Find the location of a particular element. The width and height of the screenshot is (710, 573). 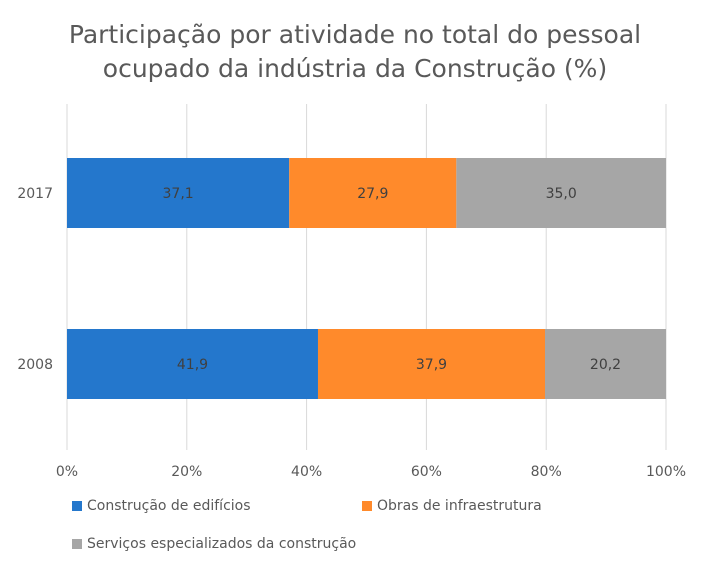

y-category-label-2017: 2017 is located at coordinates (35, 194).